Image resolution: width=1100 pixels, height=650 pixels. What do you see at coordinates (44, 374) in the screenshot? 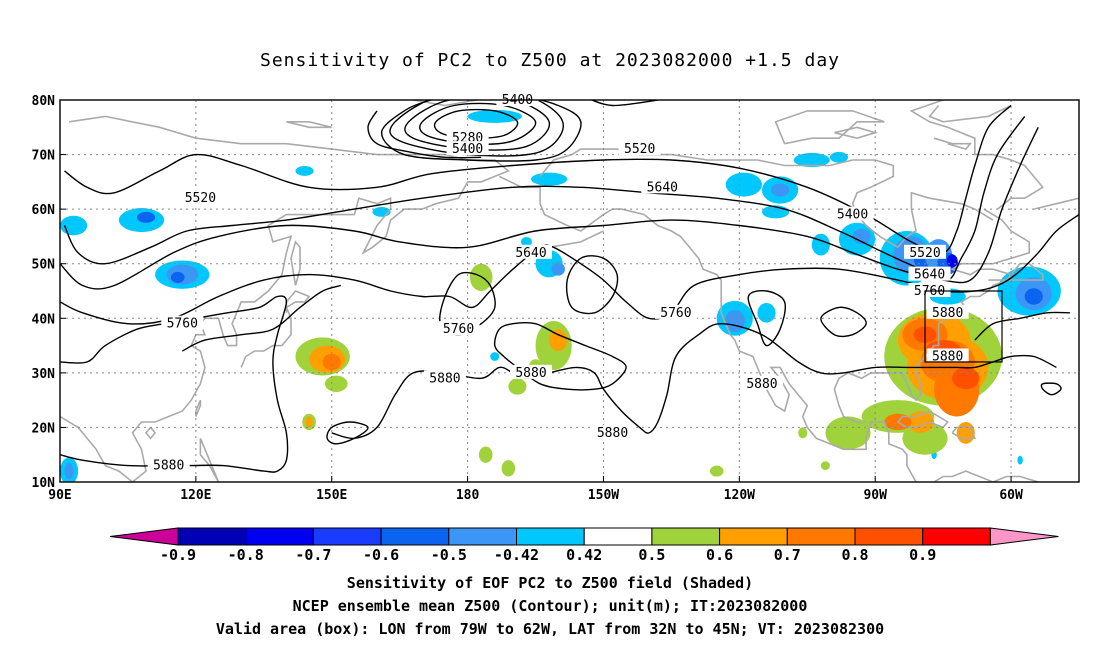
I see `lat-label: 30N` at bounding box center [44, 374].